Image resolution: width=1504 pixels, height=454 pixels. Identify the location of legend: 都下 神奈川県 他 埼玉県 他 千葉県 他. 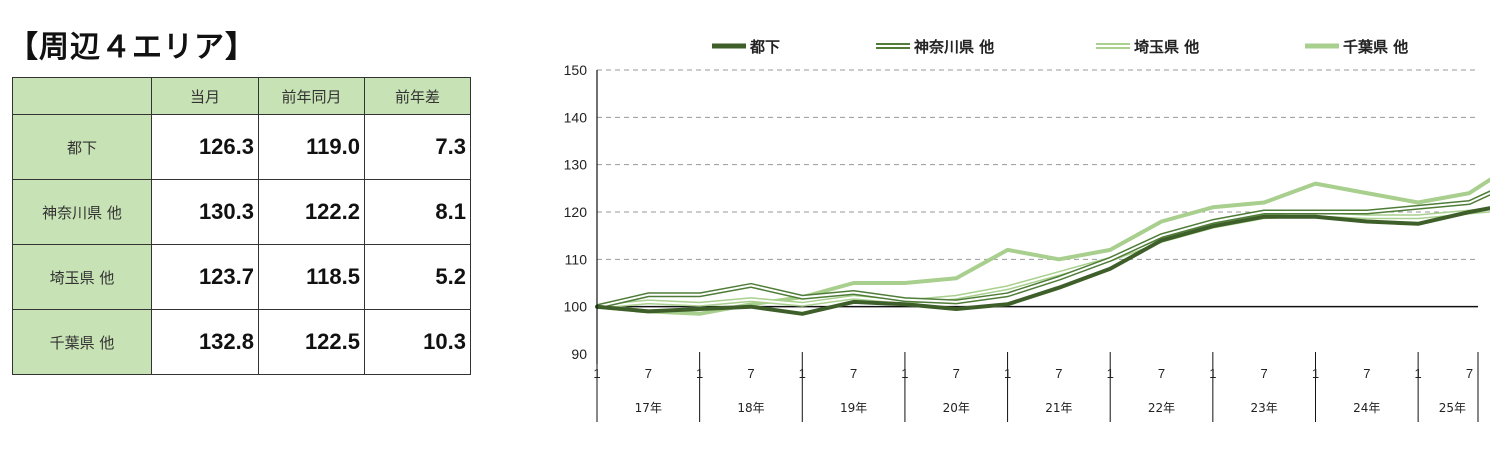
(1060, 47).